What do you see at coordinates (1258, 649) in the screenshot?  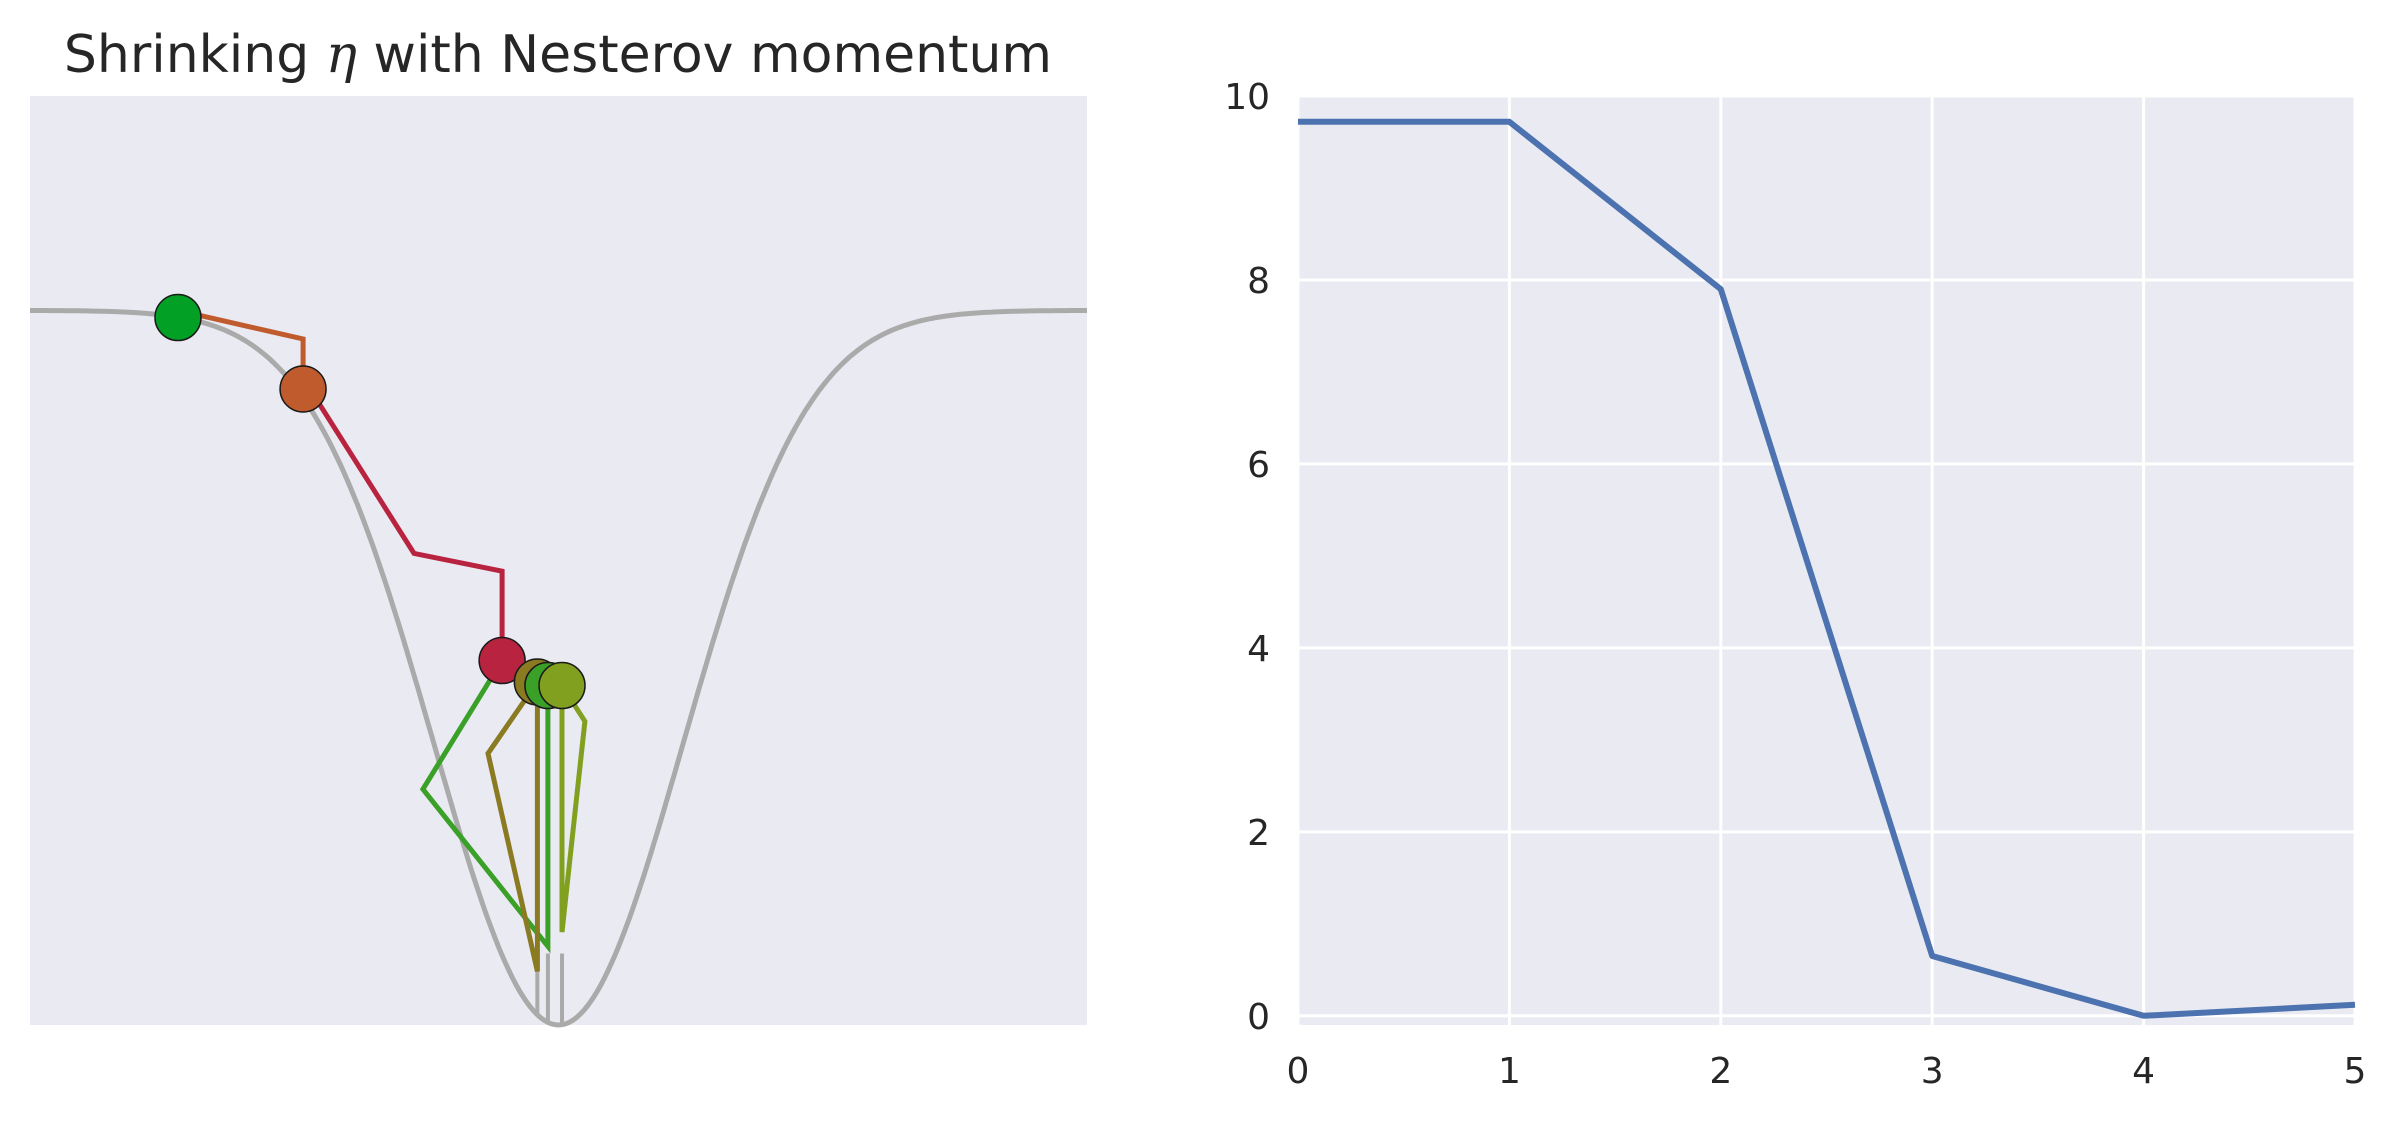 I see `y-tick-label: 4` at bounding box center [1258, 649].